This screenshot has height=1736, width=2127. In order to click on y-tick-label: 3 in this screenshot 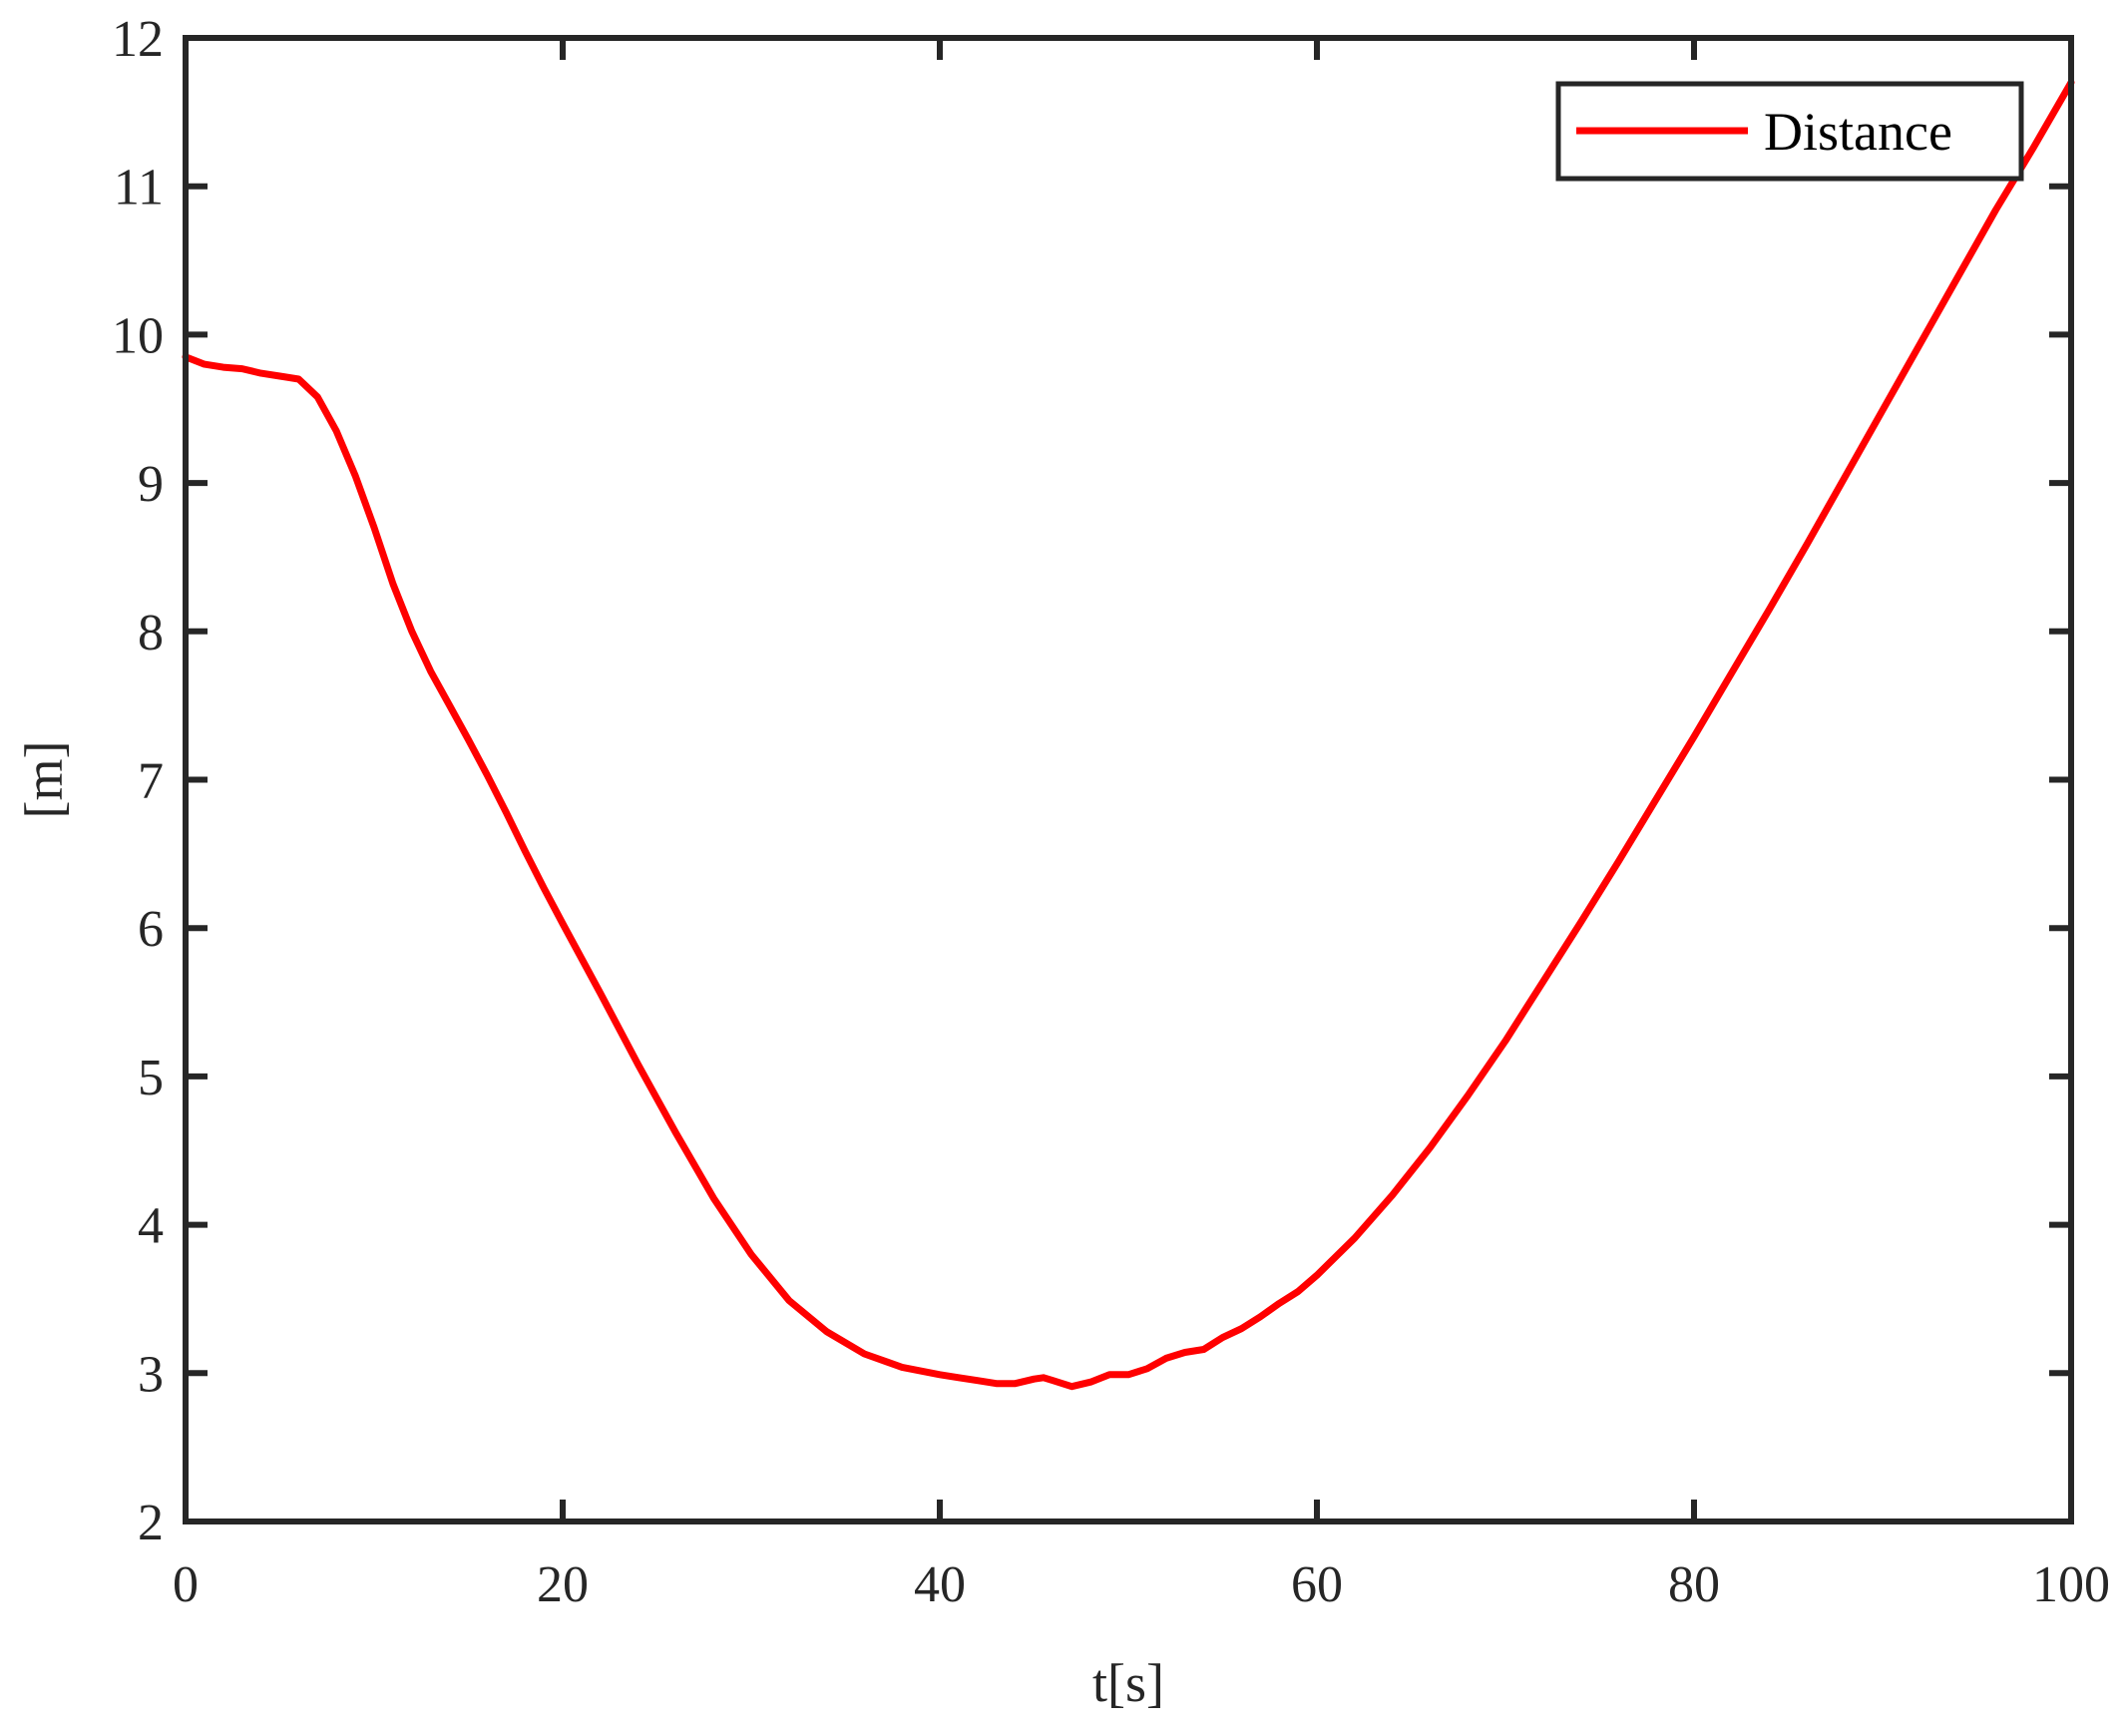, I will do `click(151, 1374)`.